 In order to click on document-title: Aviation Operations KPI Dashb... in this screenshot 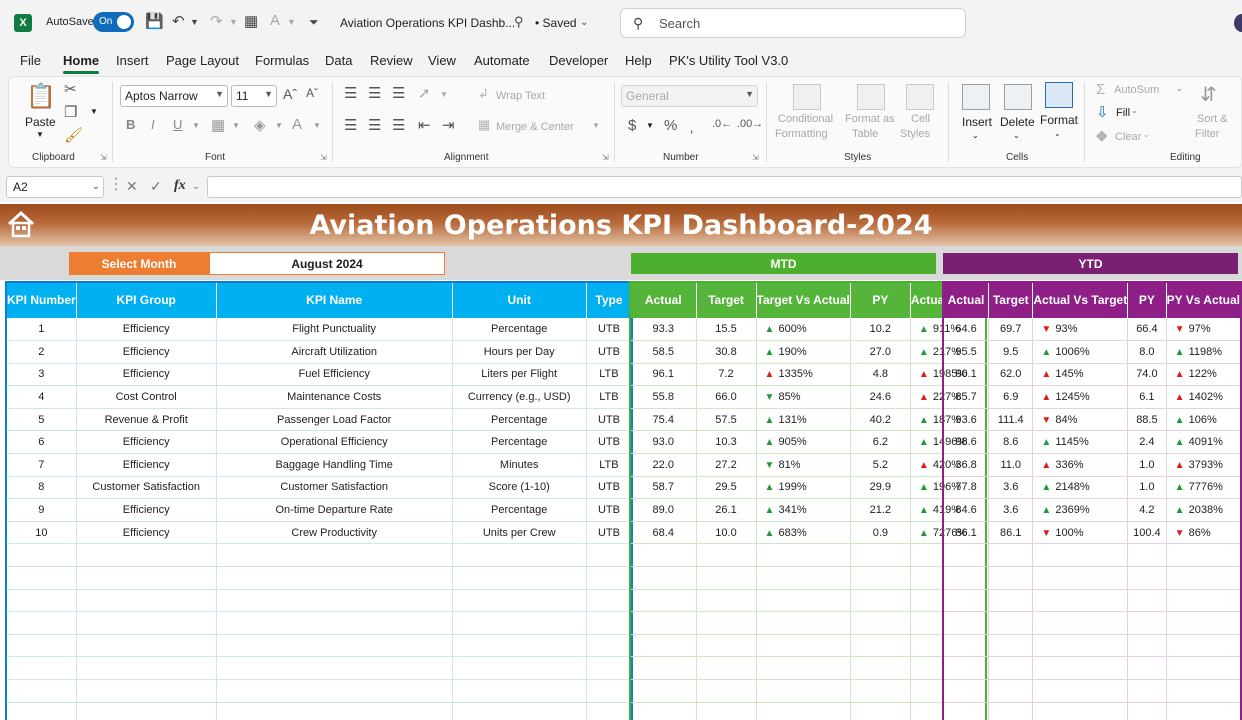, I will do `click(428, 23)`.